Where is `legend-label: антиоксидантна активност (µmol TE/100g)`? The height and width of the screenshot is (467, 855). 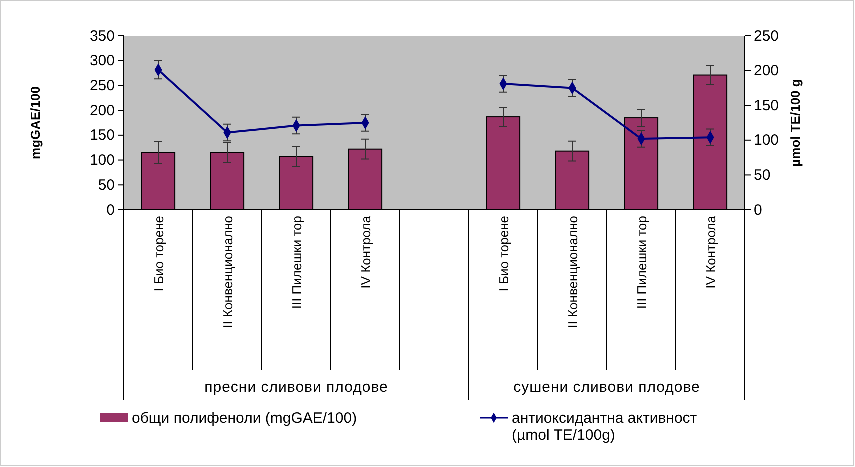 legend-label: антиоксидантна активност (µmol TE/100g) is located at coordinates (605, 427).